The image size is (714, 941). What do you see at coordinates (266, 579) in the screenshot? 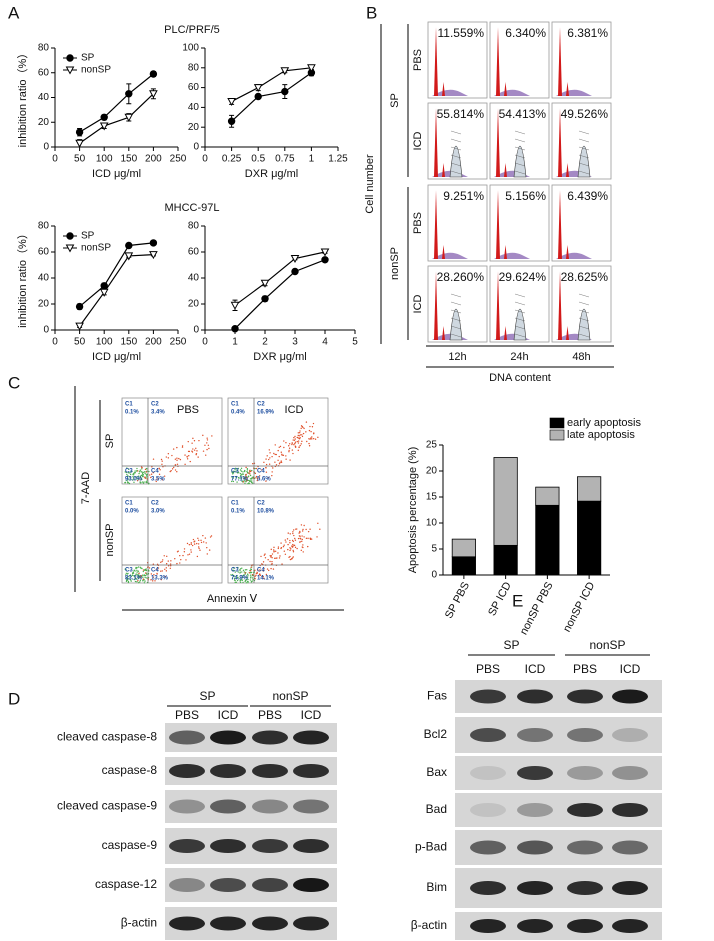
I see `quadrant-value: 14.1%` at bounding box center [266, 579].